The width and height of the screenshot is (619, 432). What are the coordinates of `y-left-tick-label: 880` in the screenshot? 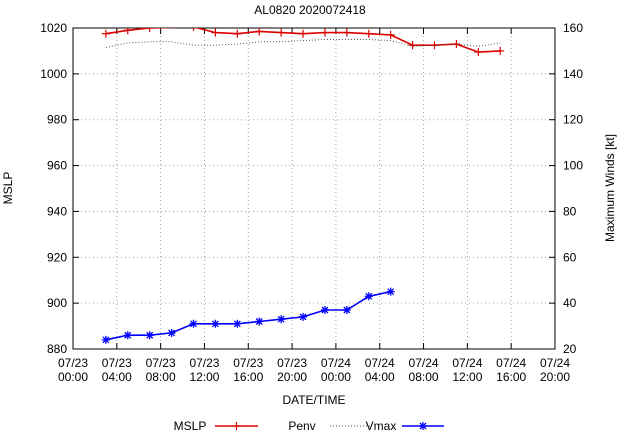 It's located at (57, 349).